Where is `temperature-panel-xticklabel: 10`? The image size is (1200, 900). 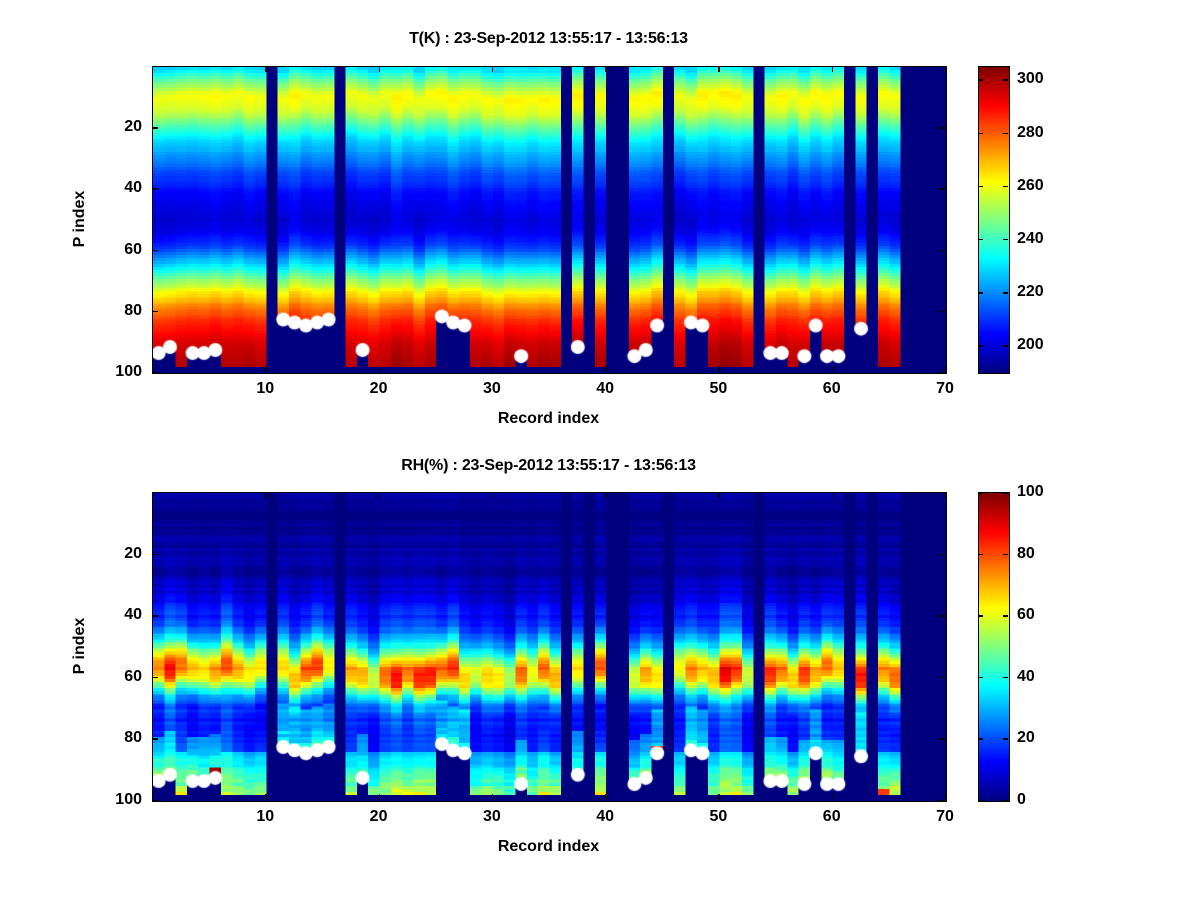
temperature-panel-xticklabel: 10 is located at coordinates (265, 388).